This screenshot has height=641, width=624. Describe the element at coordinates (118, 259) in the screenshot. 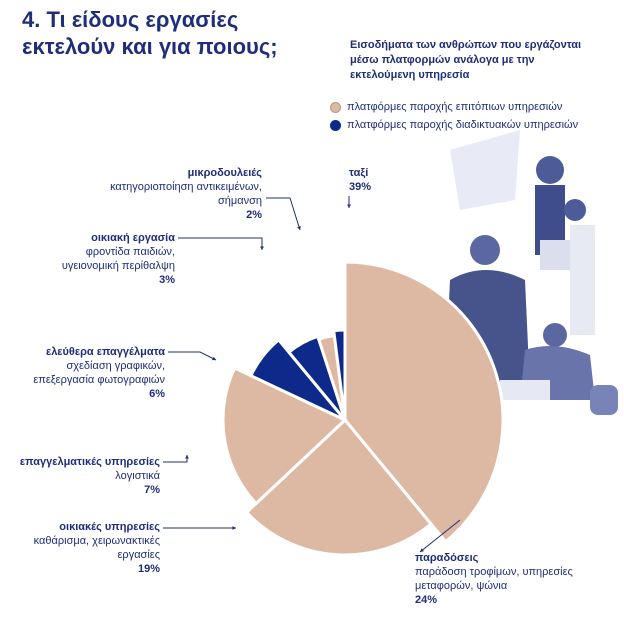

I see `slice-desc-domestic-work: φροντίδα παιδιών, υγειονομική περίθαλψη` at that location.